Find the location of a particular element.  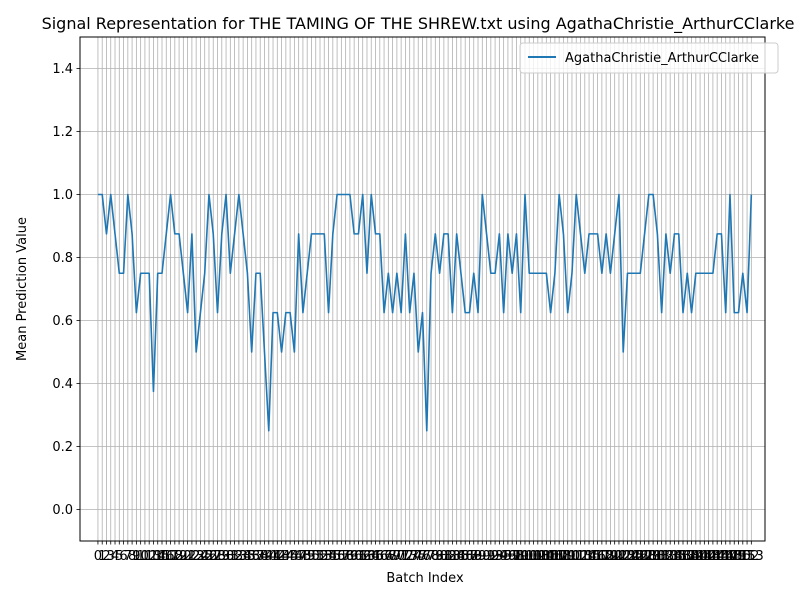

x-tick-label: 27 is located at coordinates (213, 556).